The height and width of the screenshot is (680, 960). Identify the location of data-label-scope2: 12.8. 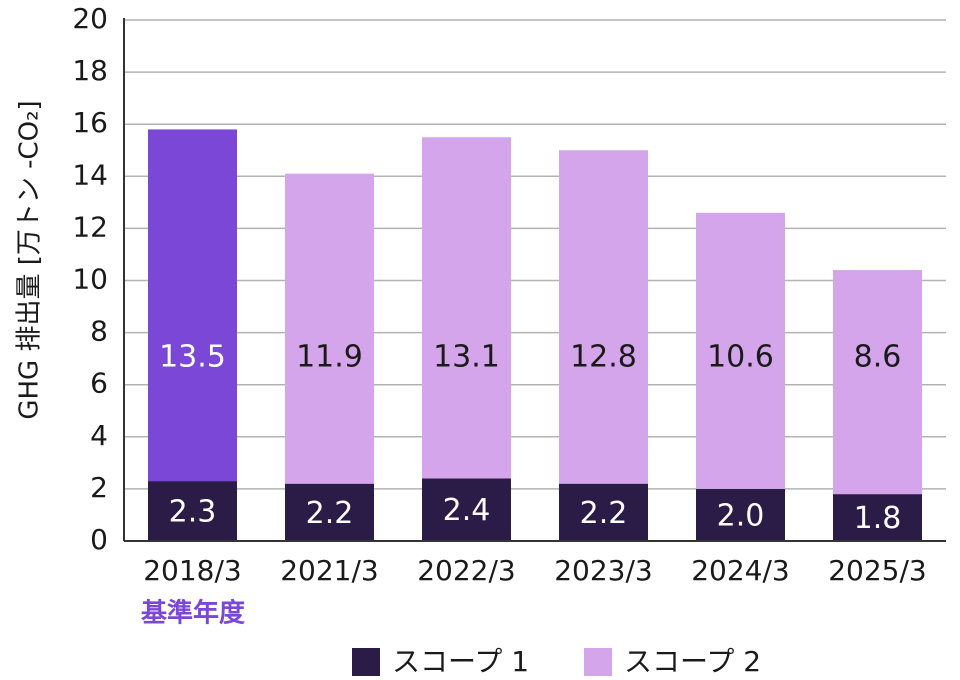
(603, 357).